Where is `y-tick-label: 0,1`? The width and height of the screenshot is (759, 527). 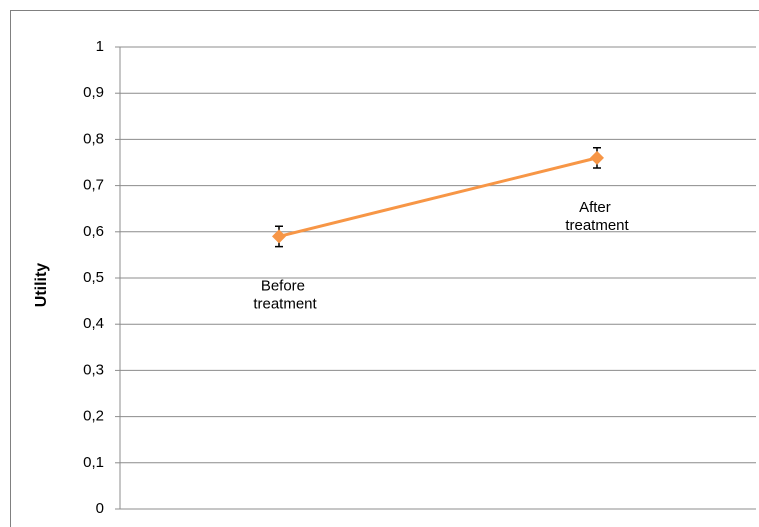 y-tick-label: 0,1 is located at coordinates (93, 462).